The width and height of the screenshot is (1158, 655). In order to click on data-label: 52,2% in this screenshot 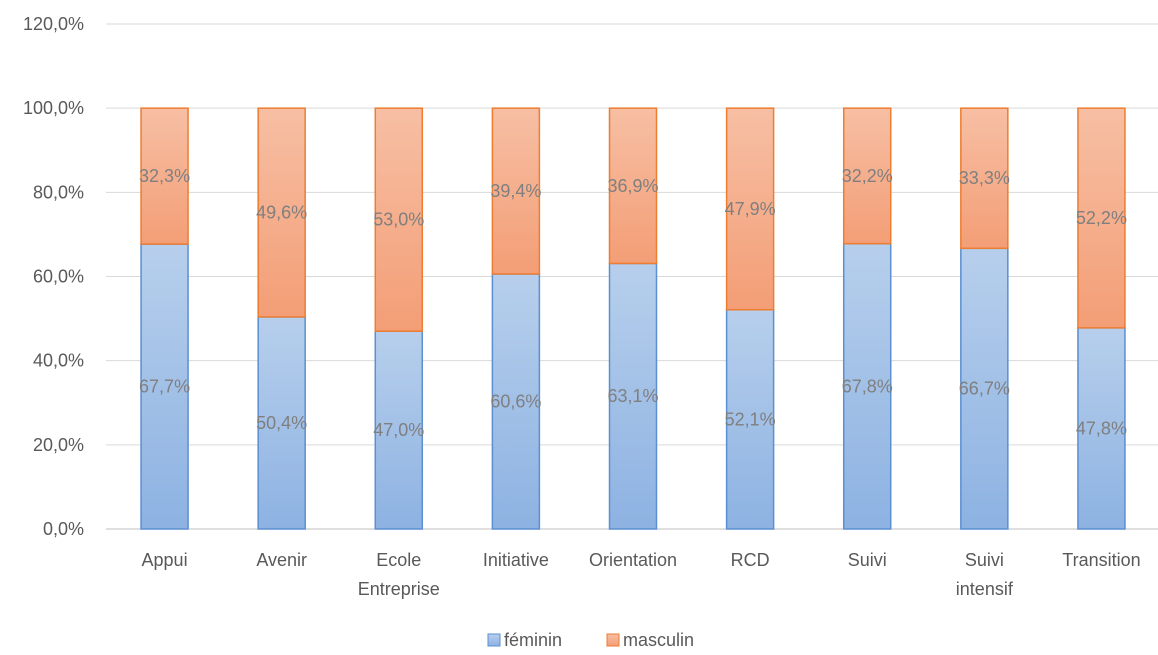, I will do `click(1101, 218)`.